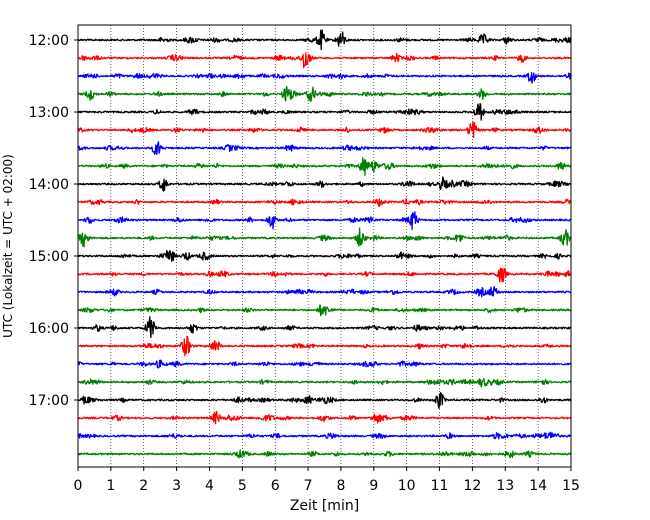  What do you see at coordinates (209, 486) in the screenshot?
I see `x-tick-label: 4` at bounding box center [209, 486].